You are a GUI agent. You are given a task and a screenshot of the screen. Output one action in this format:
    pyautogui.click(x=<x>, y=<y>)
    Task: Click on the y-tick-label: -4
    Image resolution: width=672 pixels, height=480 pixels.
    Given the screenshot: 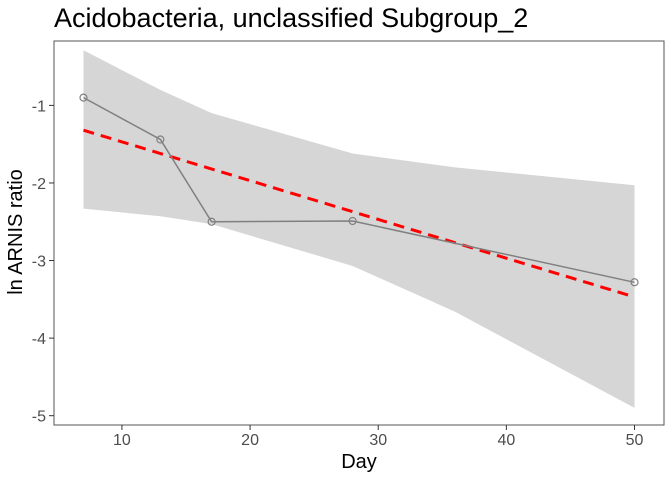 What is the action you would take?
    pyautogui.click(x=39, y=339)
    